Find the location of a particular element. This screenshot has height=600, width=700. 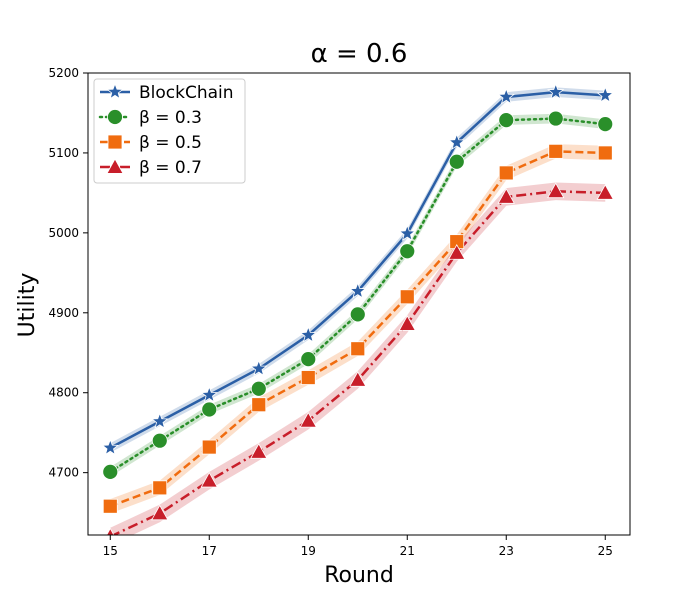

legend: BlockChain β = 0.3 β = 0.5 β = 0.7 is located at coordinates (169, 131).